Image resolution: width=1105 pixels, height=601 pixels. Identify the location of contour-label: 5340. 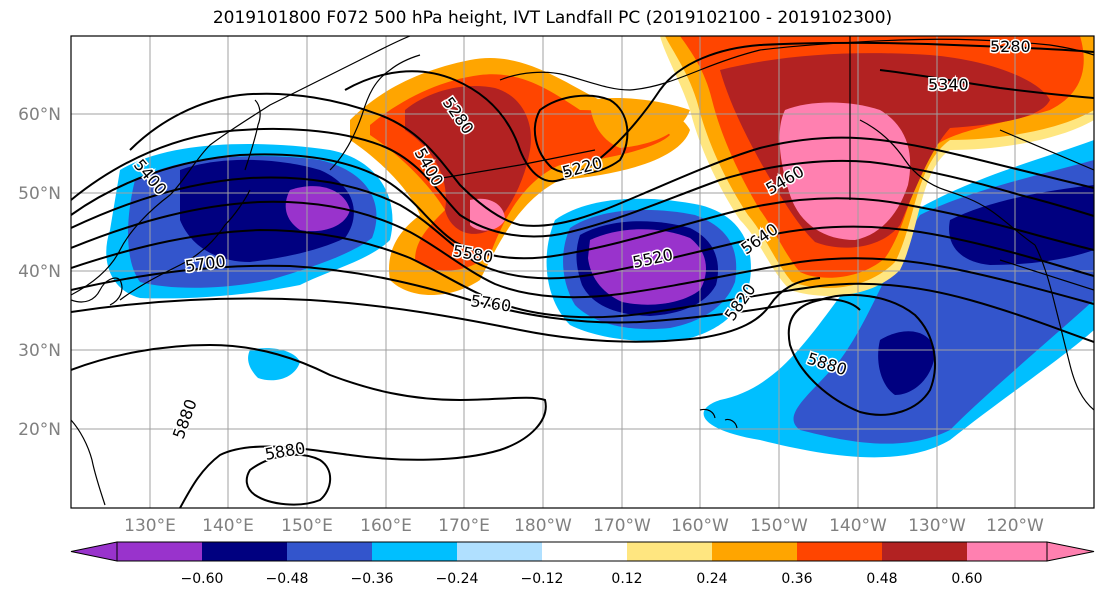
(948, 84).